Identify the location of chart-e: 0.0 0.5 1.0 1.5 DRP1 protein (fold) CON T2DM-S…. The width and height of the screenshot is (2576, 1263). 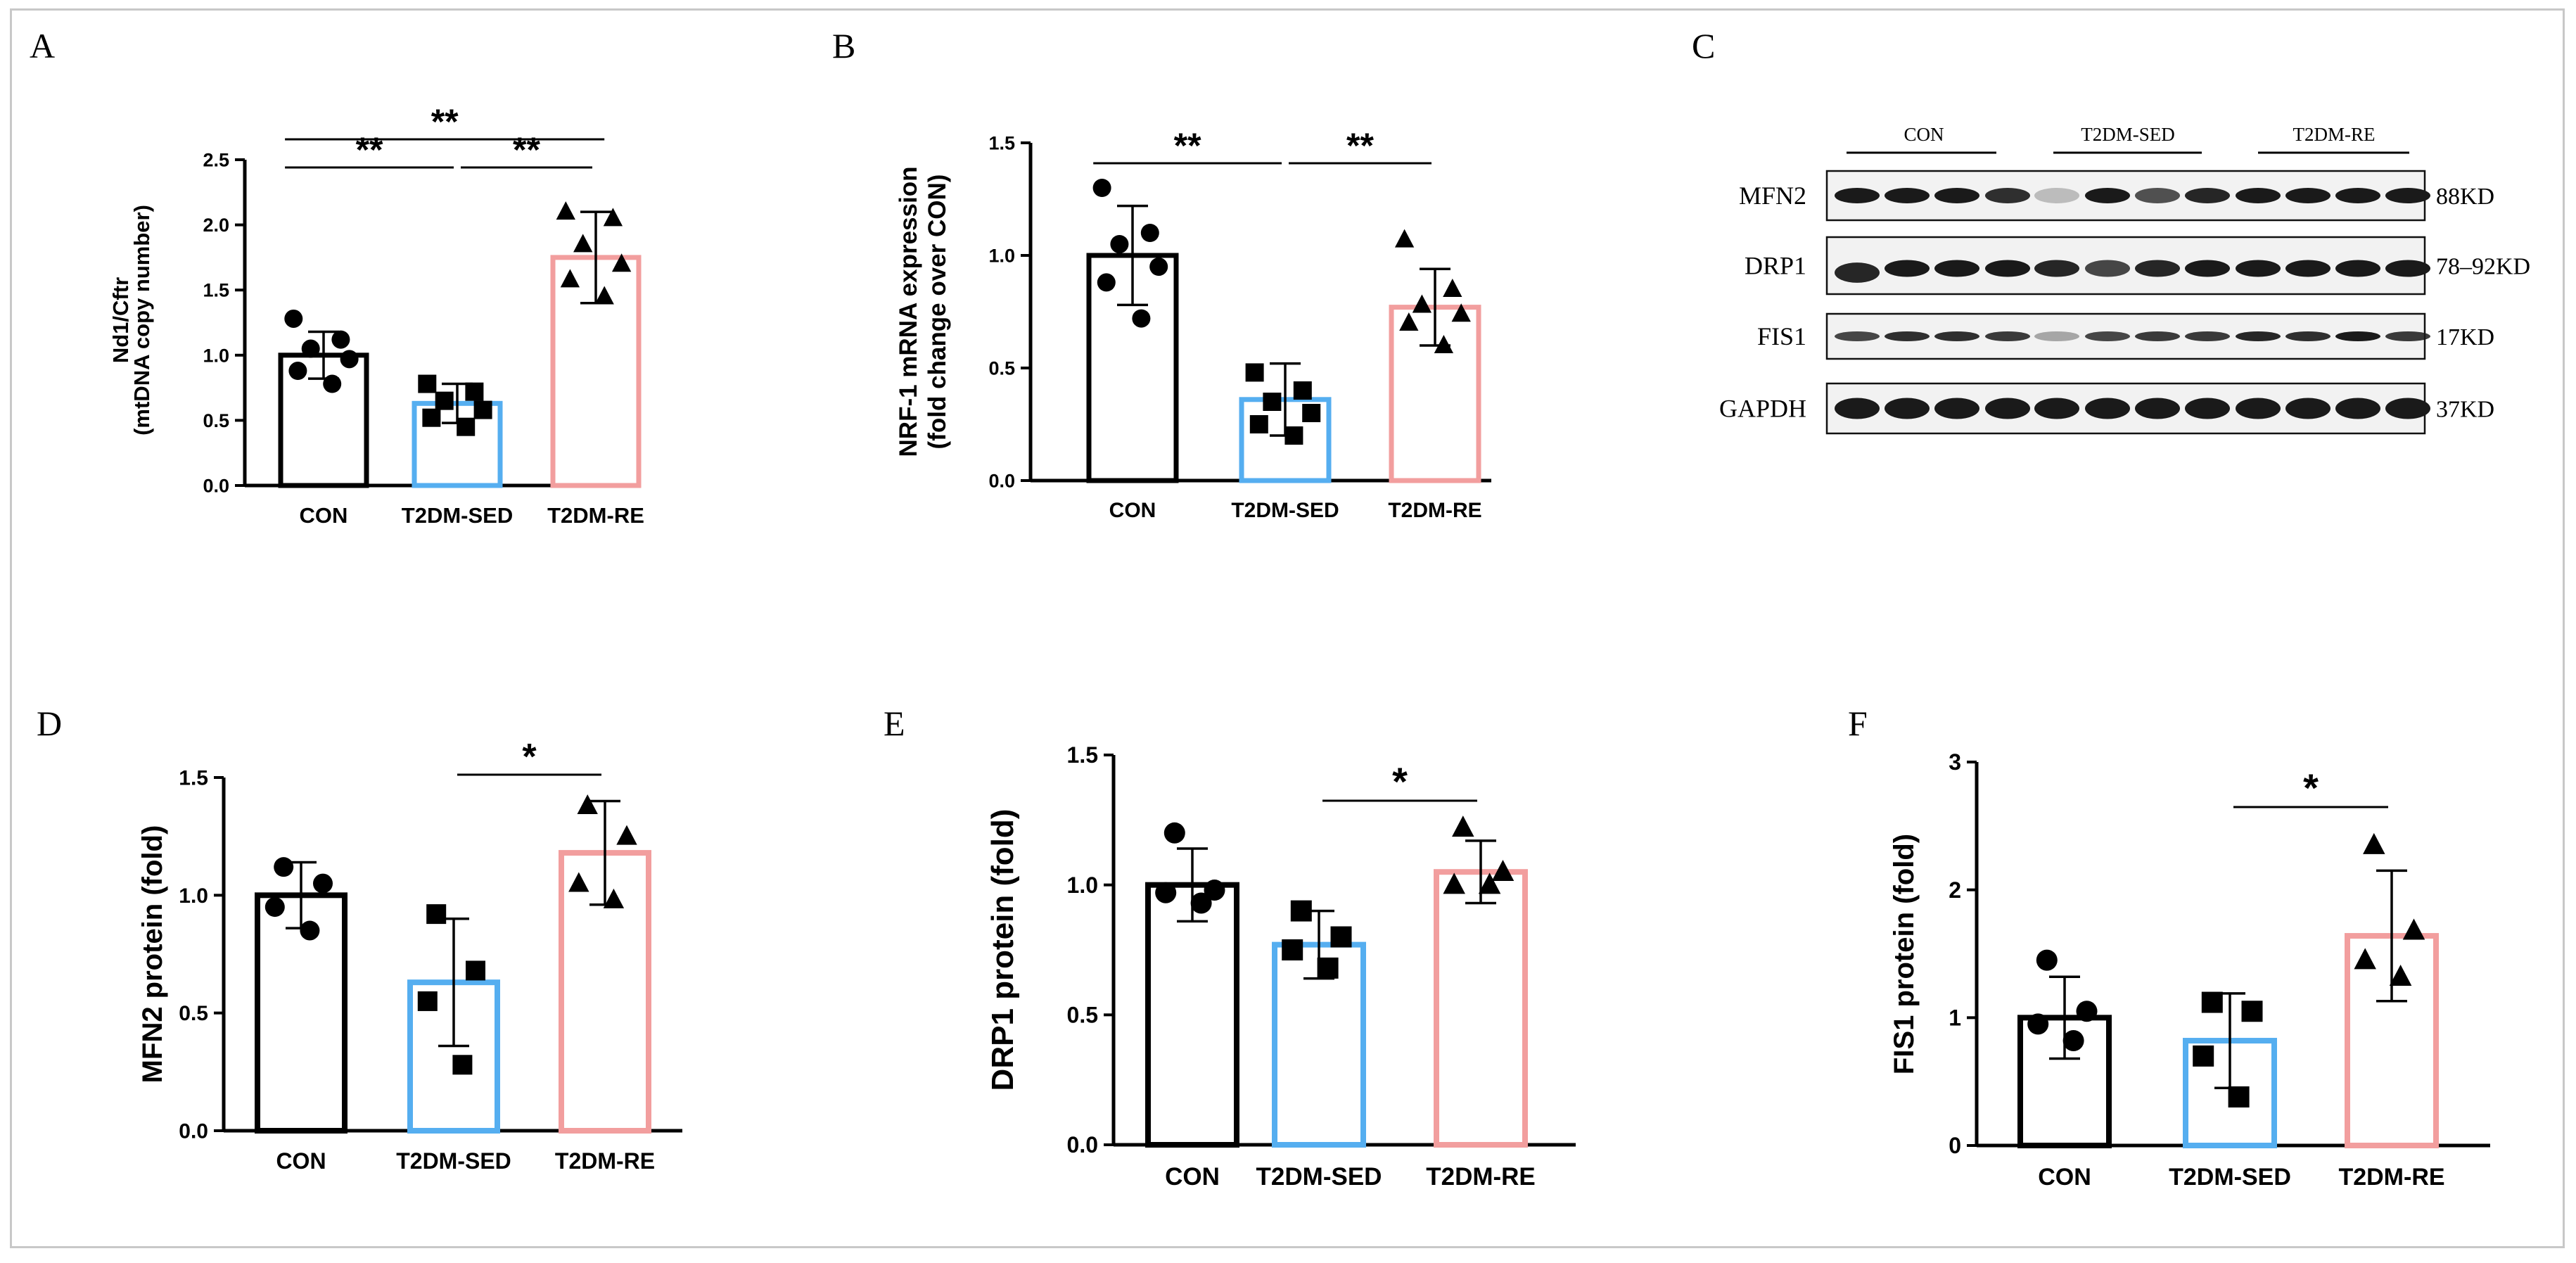
(1281, 966).